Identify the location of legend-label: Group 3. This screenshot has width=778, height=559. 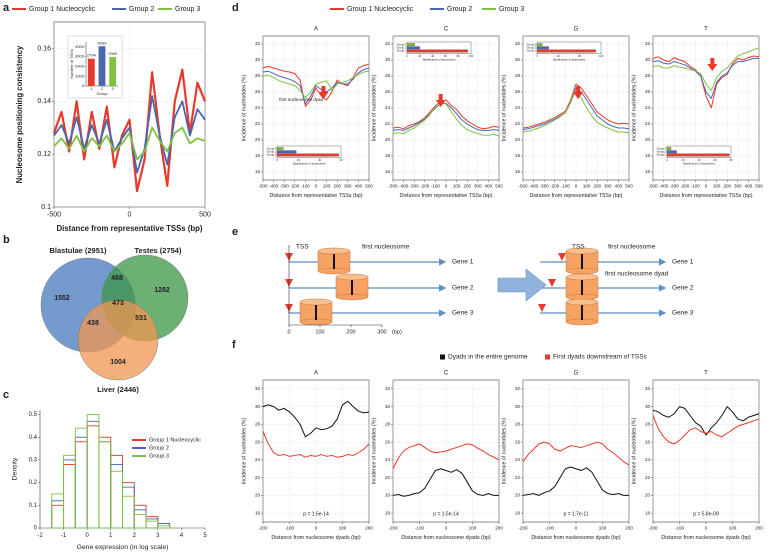
(187, 9).